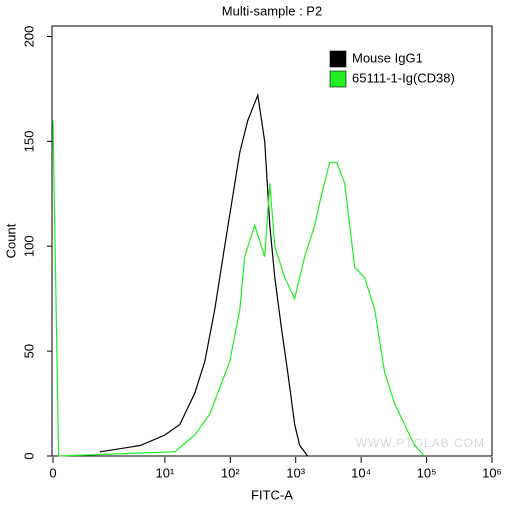 This screenshot has height=506, width=512. Describe the element at coordinates (10, 240) in the screenshot. I see `y-axis-label: Count` at that location.